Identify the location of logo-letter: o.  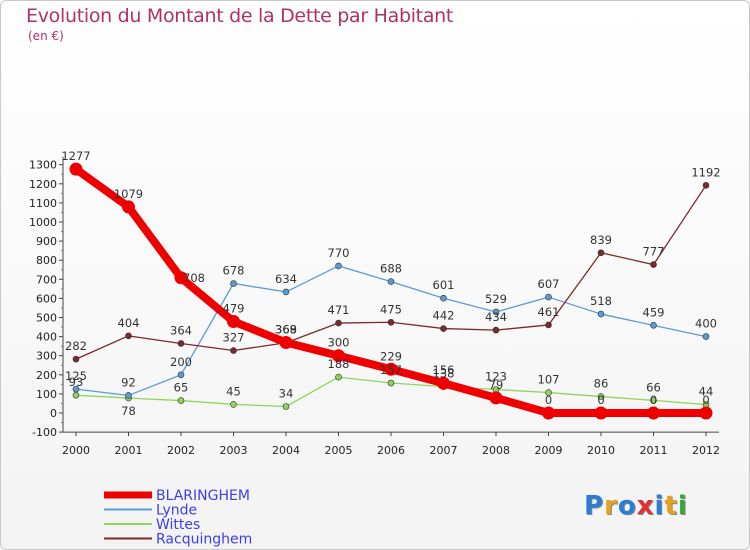
(627, 506).